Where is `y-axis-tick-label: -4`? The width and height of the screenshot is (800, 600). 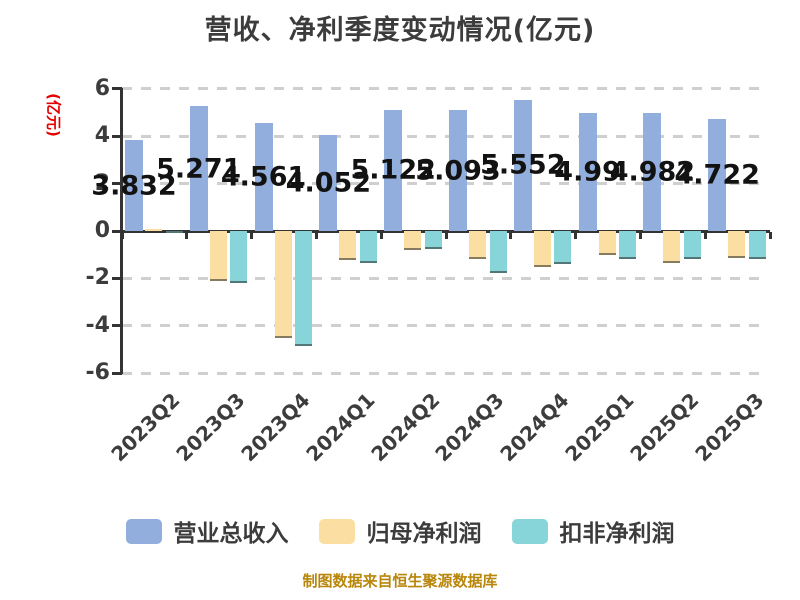
y-axis-tick-label: -4 is located at coordinates (97, 325).